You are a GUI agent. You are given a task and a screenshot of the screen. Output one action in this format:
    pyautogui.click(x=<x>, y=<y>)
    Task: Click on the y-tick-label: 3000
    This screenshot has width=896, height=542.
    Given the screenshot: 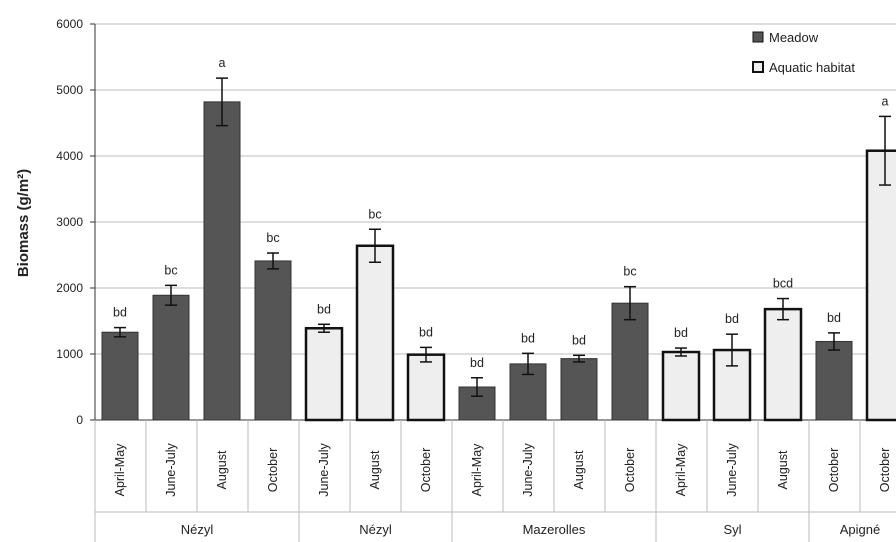 What is the action you would take?
    pyautogui.click(x=69, y=222)
    